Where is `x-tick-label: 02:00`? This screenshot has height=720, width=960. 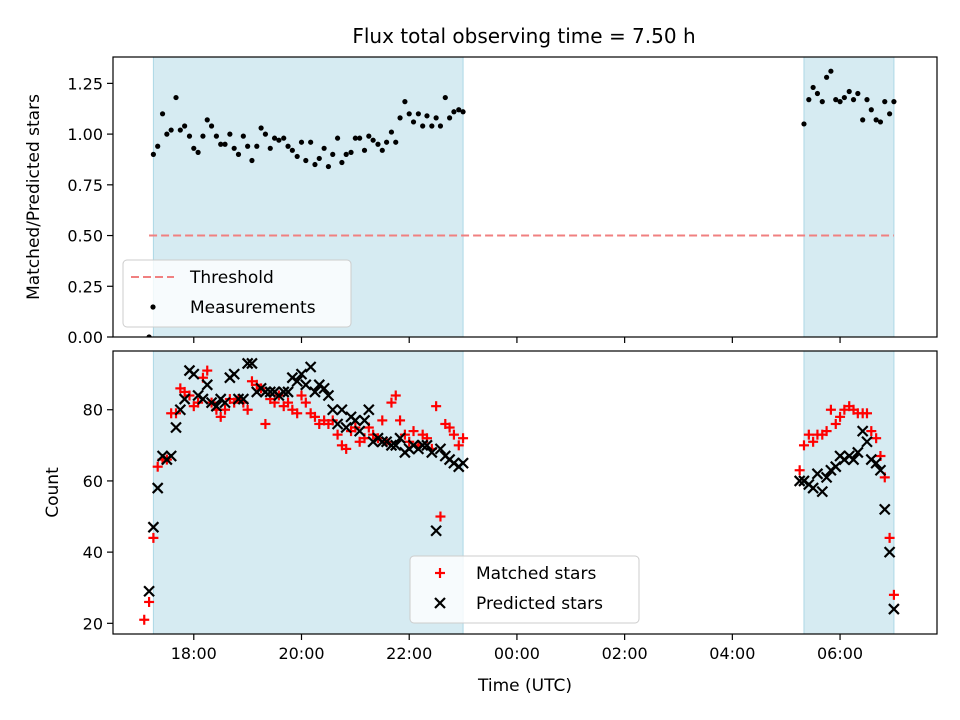
x-tick-label: 02:00 is located at coordinates (625, 653).